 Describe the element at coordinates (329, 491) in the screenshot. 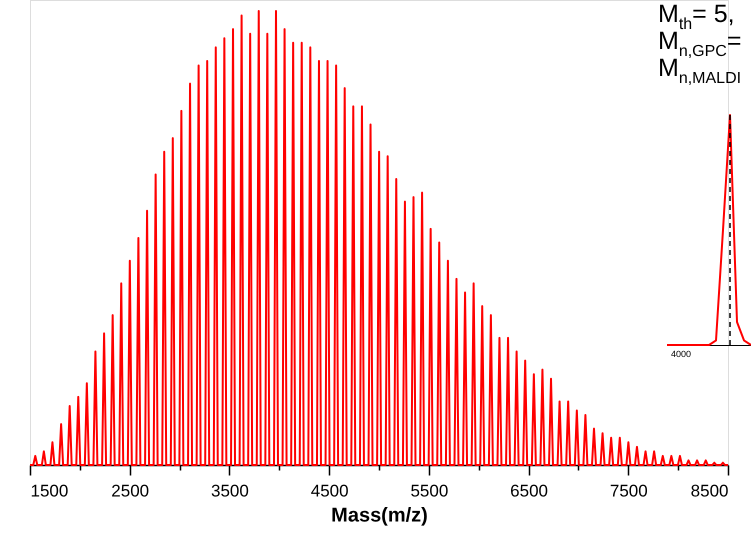

I see `x-tick-label: 4500` at that location.